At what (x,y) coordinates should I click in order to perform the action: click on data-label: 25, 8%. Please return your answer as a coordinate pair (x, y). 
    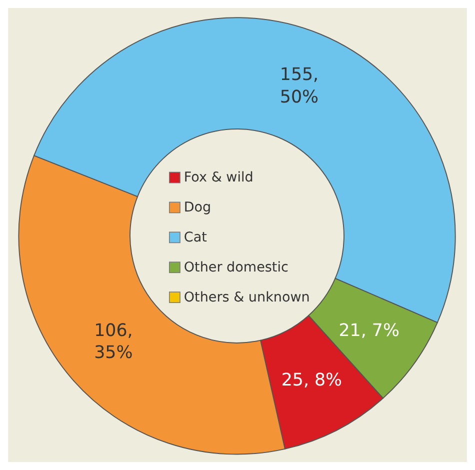
    Looking at the image, I should click on (311, 380).